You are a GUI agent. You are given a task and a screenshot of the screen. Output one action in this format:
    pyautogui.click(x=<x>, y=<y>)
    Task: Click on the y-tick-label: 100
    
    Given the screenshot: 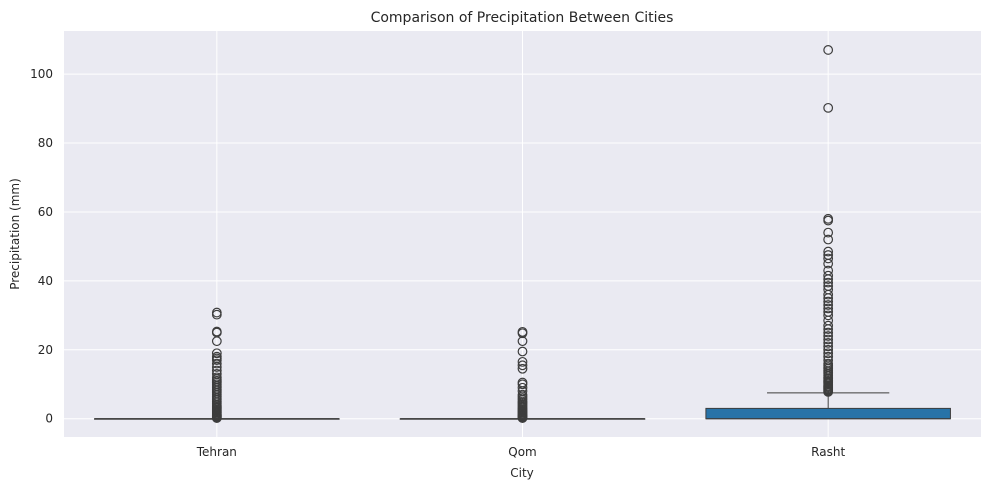 What is the action you would take?
    pyautogui.click(x=41, y=74)
    